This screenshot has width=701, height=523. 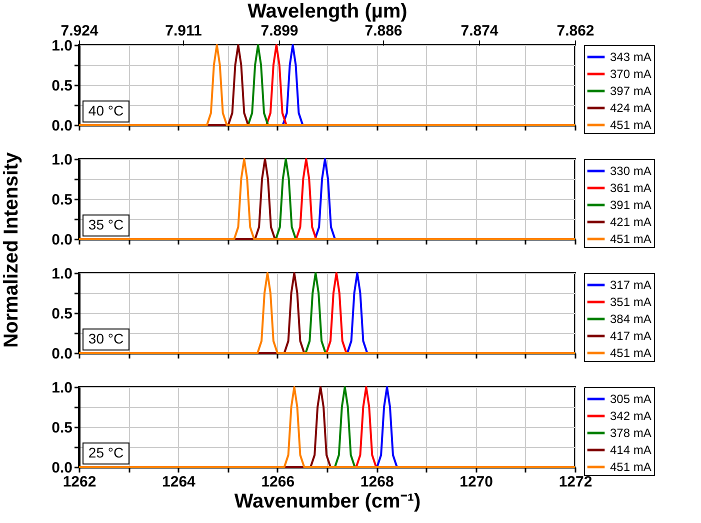 I want to click on x-tick-label: 1270, so click(x=476, y=482).